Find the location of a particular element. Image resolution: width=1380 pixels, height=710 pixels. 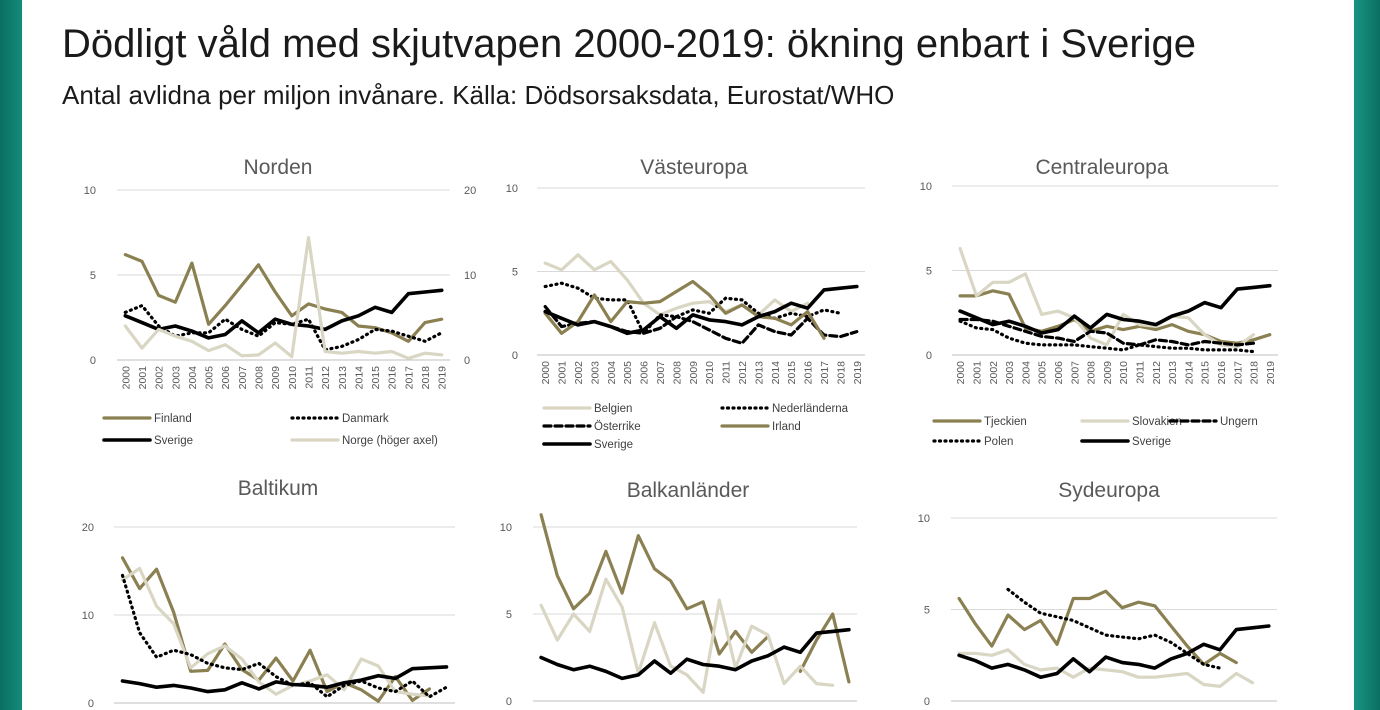

chart-1-x-tick-label: 2017 is located at coordinates (409, 378).